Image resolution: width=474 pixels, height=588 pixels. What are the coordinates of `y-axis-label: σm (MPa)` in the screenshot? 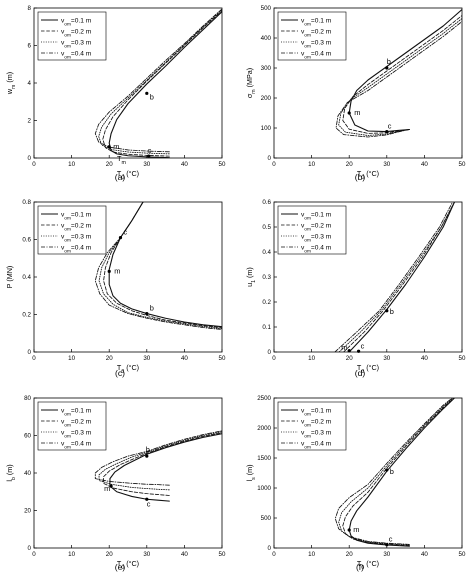 It's located at (251, 83).